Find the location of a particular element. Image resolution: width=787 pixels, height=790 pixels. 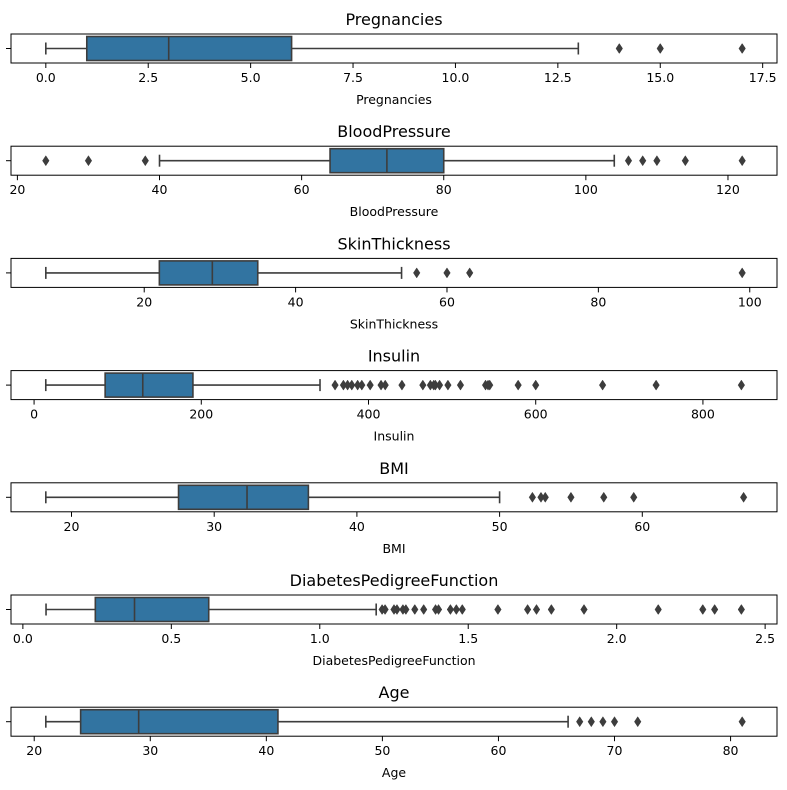

x-tick-label: 70 is located at coordinates (615, 750).